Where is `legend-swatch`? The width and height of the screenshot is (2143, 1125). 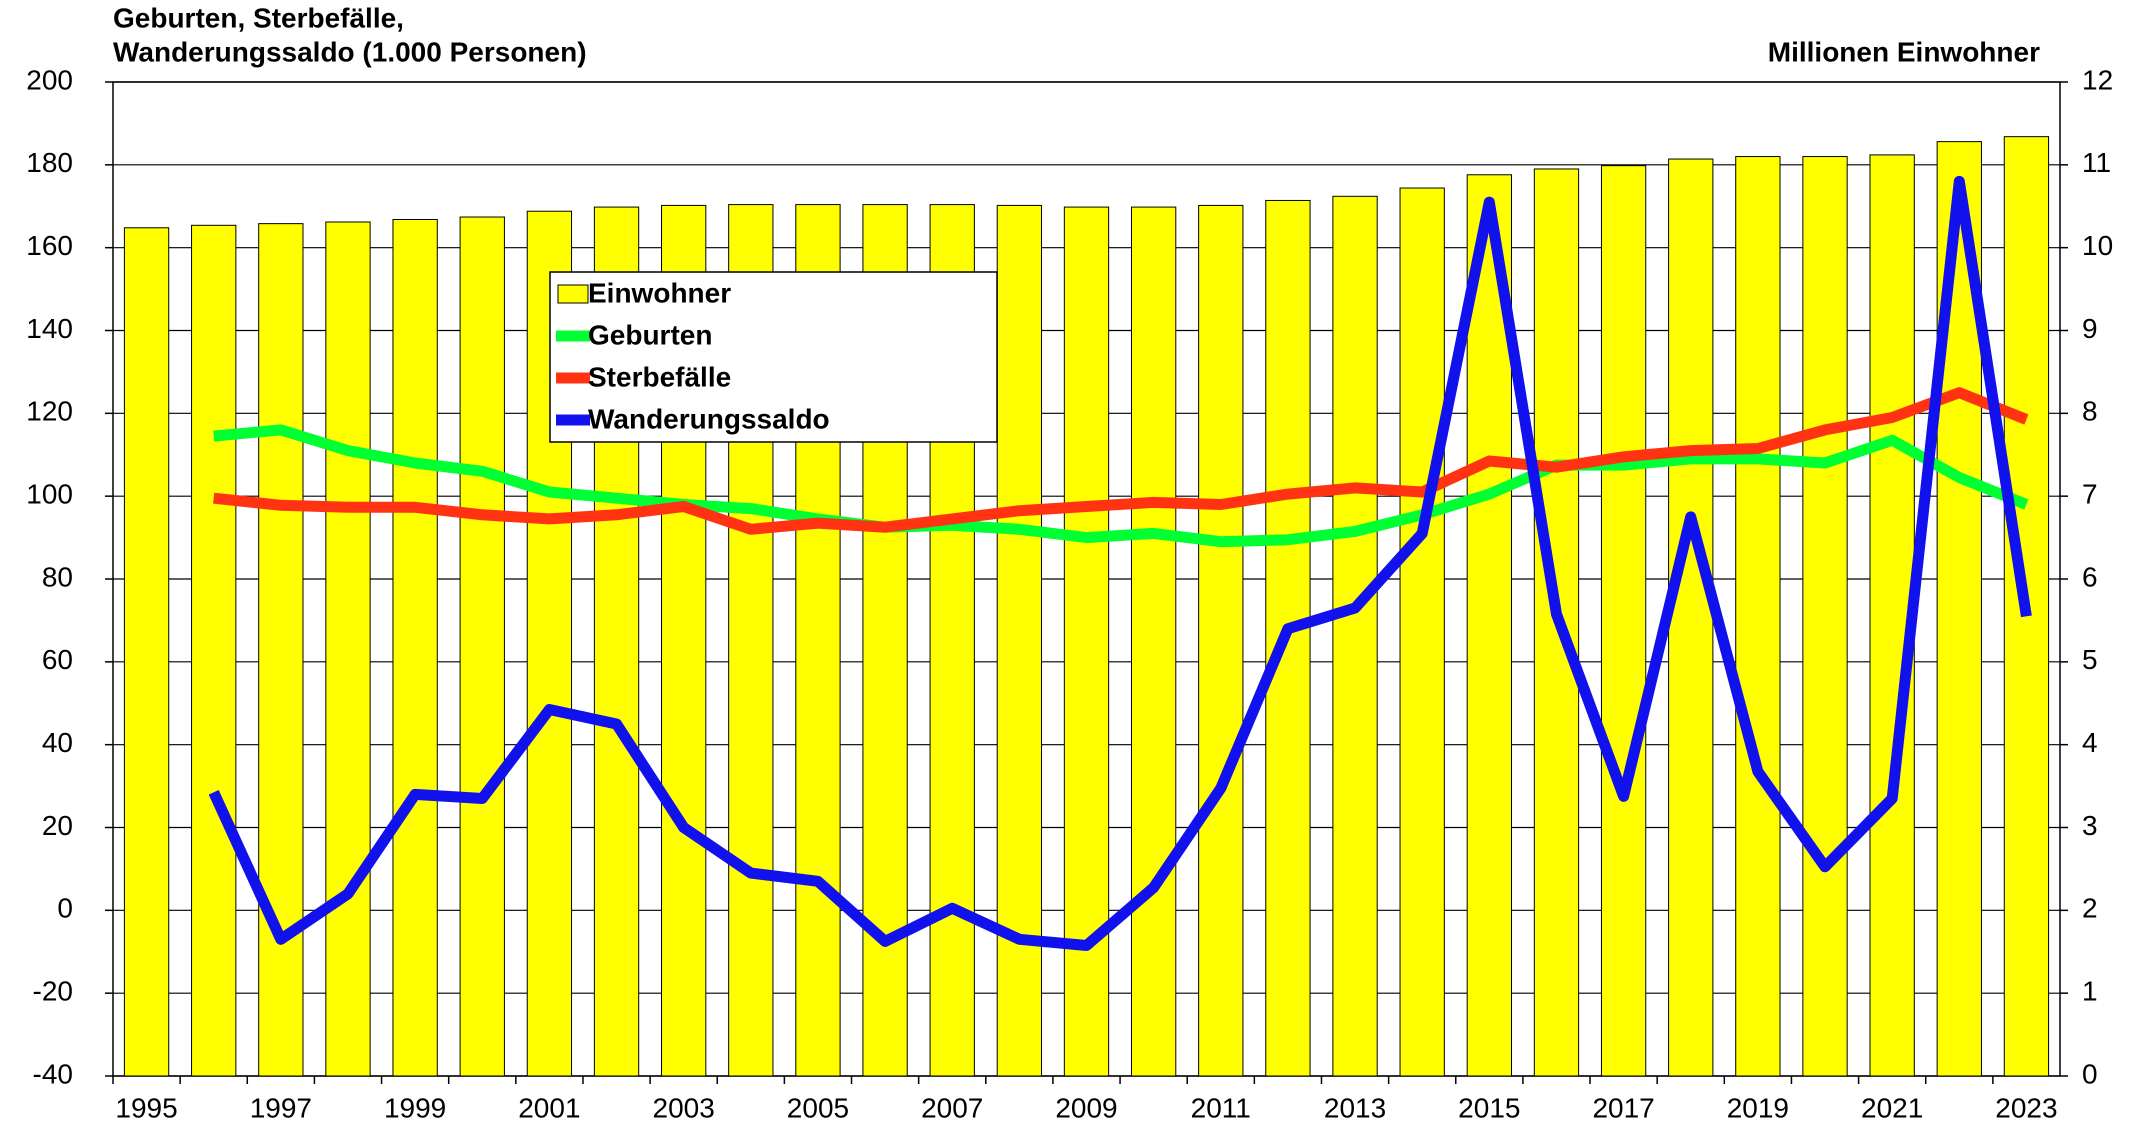
legend-swatch is located at coordinates (573, 294).